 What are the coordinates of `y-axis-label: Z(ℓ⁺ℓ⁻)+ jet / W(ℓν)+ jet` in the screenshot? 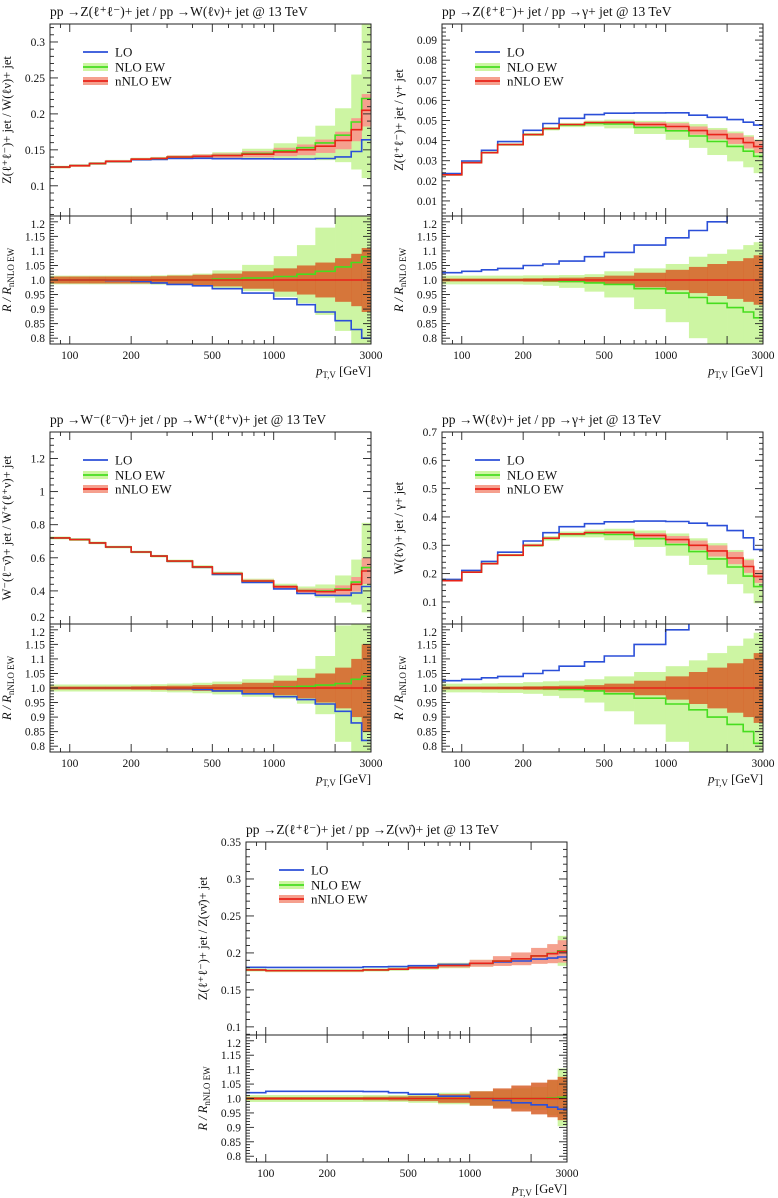 It's located at (7, 120).